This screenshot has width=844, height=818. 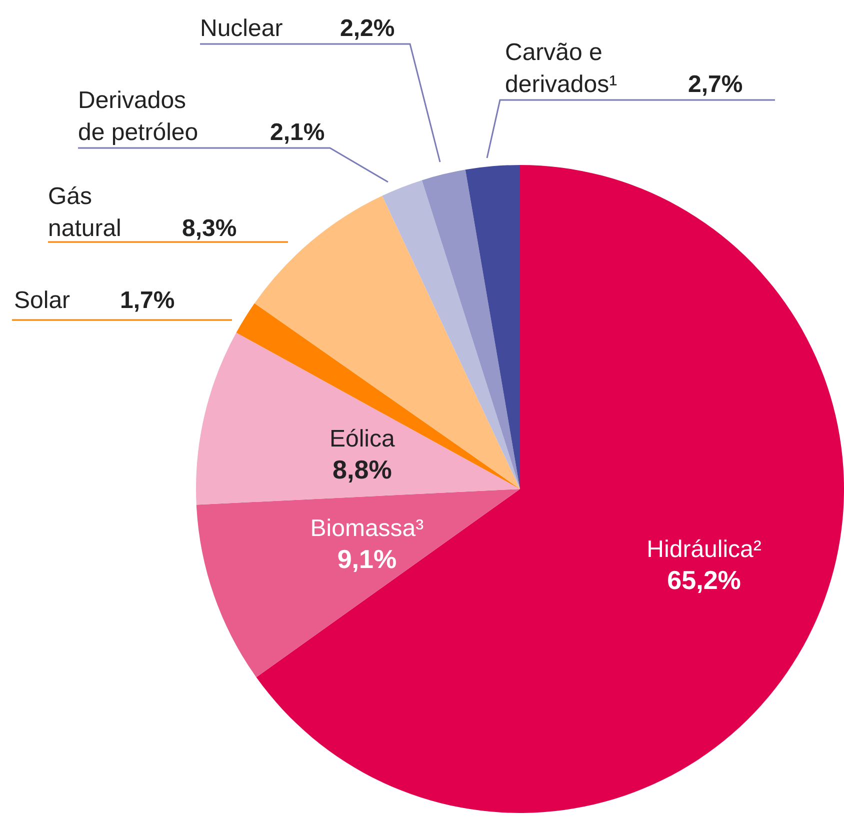 I want to click on slice-label: Nuclear, so click(x=241, y=28).